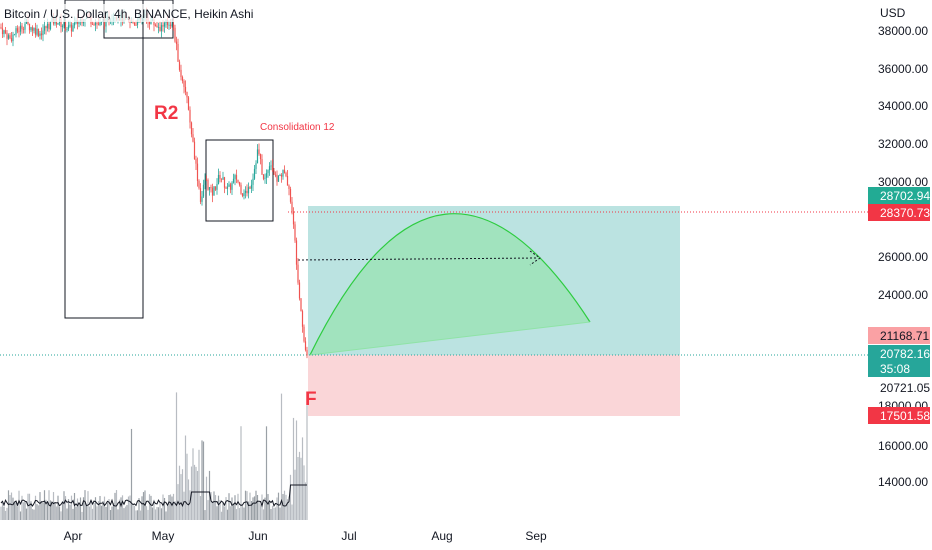  What do you see at coordinates (348, 536) in the screenshot?
I see `time-tick-label: Jul` at bounding box center [348, 536].